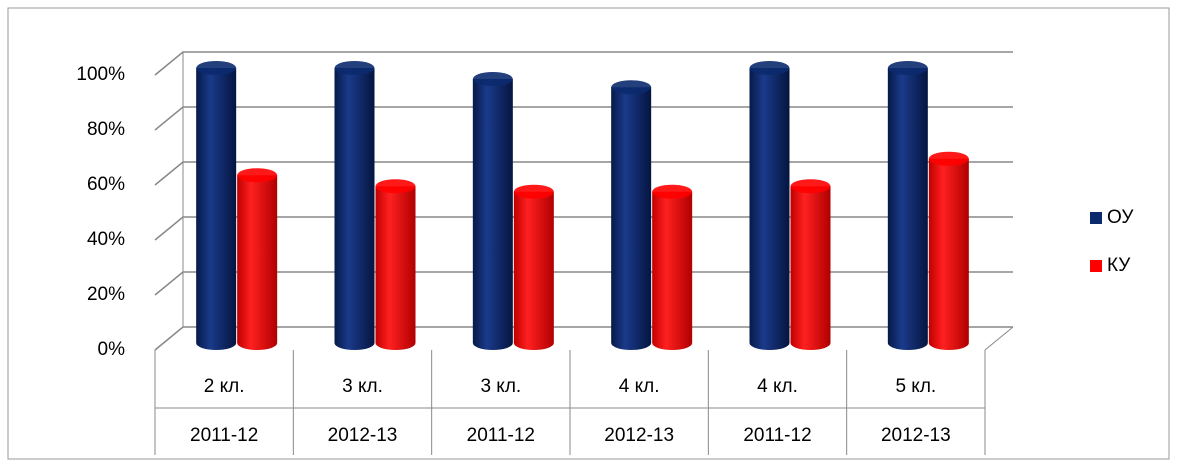 The width and height of the screenshot is (1177, 472). What do you see at coordinates (112, 349) in the screenshot?
I see `y-tick-label: 0%` at bounding box center [112, 349].